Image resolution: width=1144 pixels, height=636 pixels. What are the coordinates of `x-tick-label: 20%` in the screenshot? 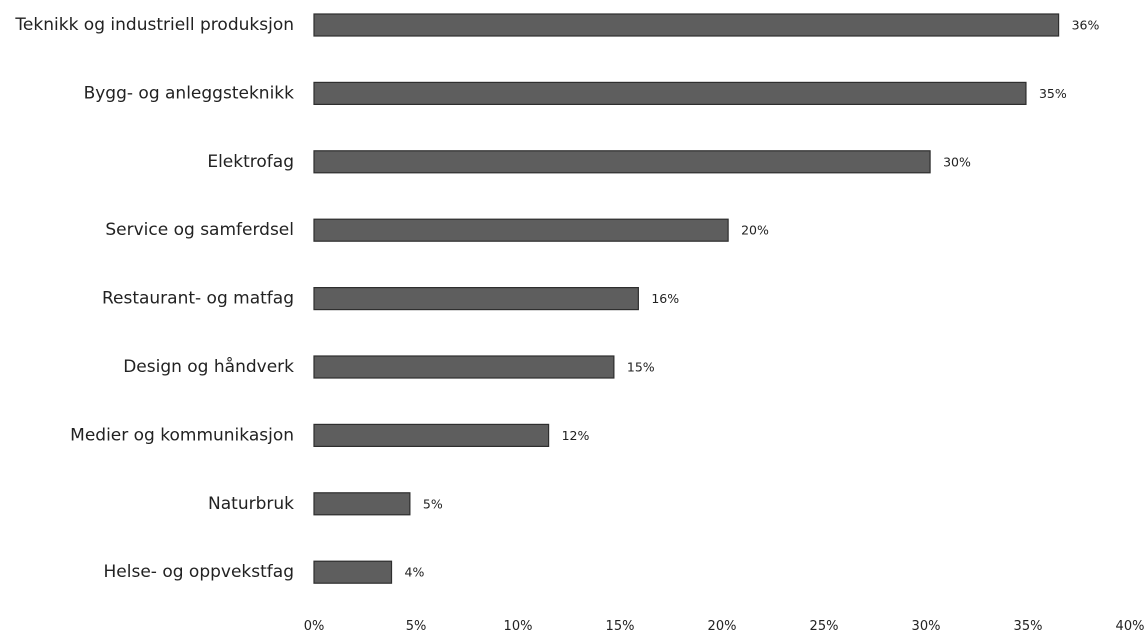 It's located at (722, 626).